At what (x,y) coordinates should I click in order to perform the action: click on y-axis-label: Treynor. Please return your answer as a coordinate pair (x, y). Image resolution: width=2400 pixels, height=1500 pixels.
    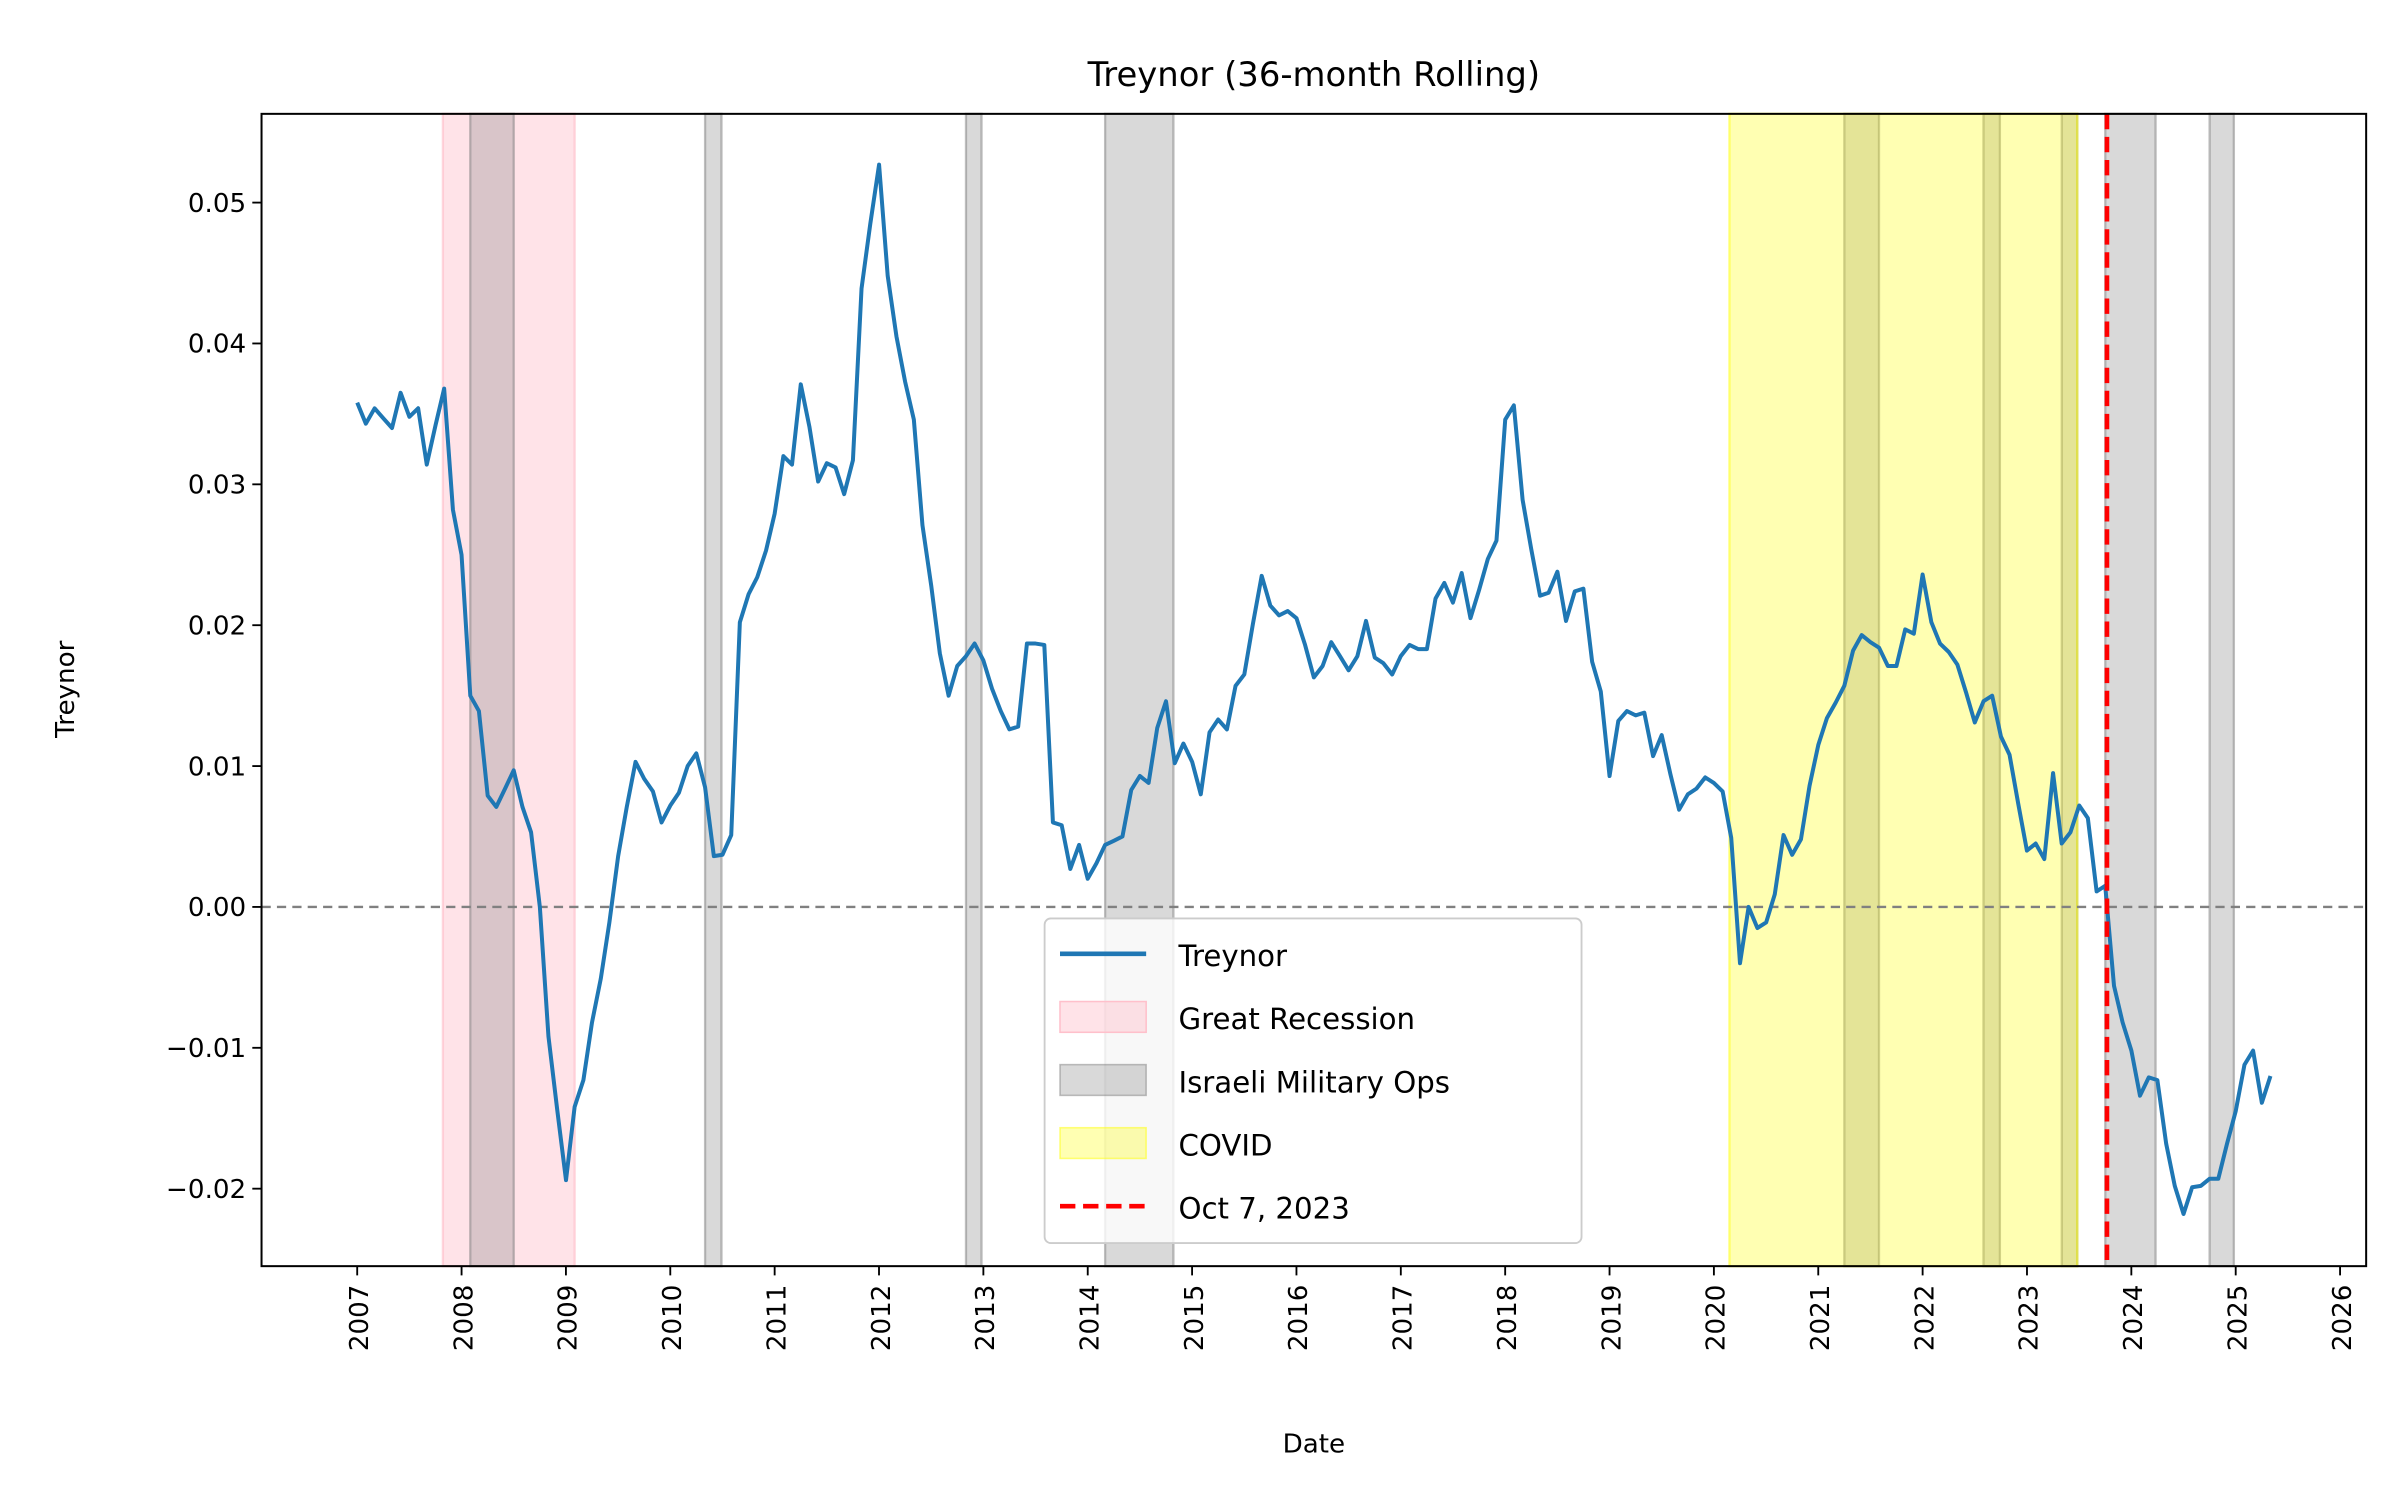
    Looking at the image, I should click on (66, 689).